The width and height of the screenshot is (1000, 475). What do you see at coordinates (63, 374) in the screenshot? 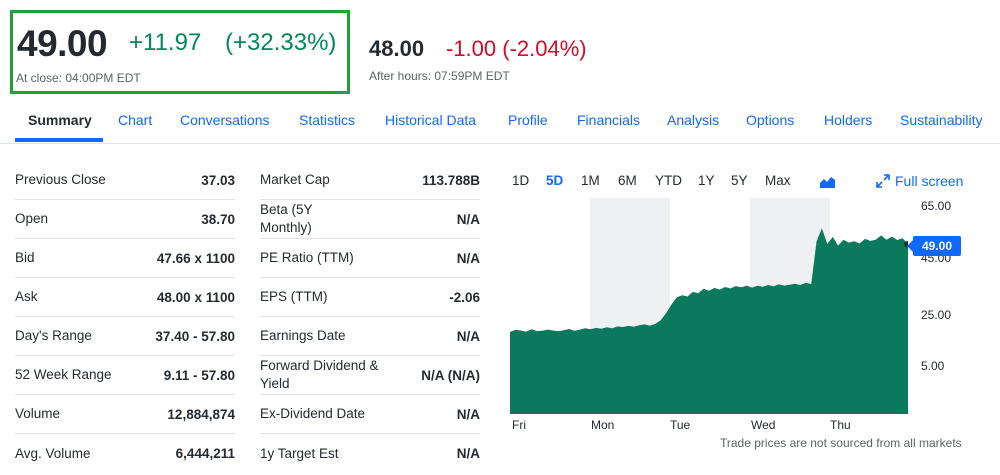
I see `stat-label: 52 Week Range` at bounding box center [63, 374].